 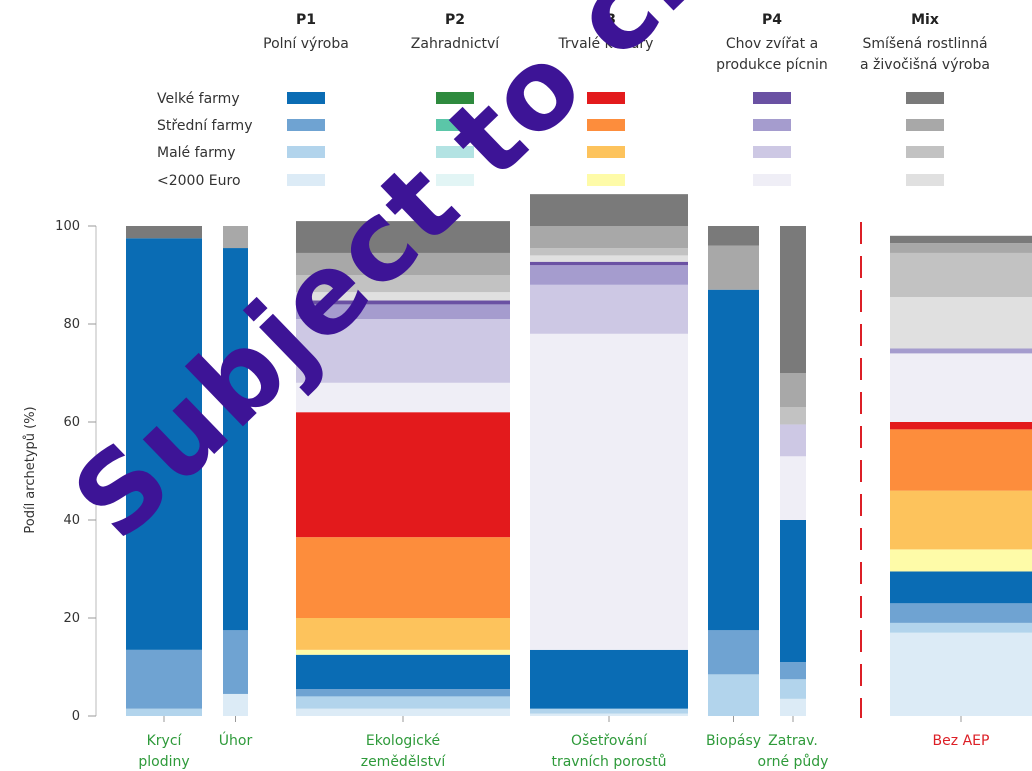 What do you see at coordinates (306, 44) in the screenshot?
I see `legend-group-name: Polní výroba` at bounding box center [306, 44].